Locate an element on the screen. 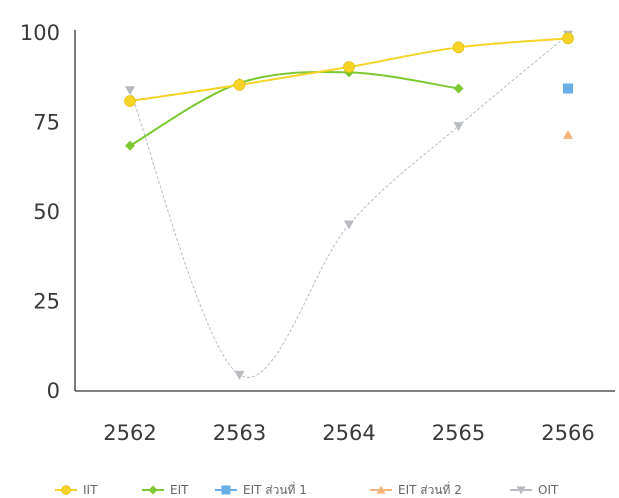 Image resolution: width=619 pixels, height=498 pixels. y-axis: 0 25 50 75 100 is located at coordinates (48, 212).